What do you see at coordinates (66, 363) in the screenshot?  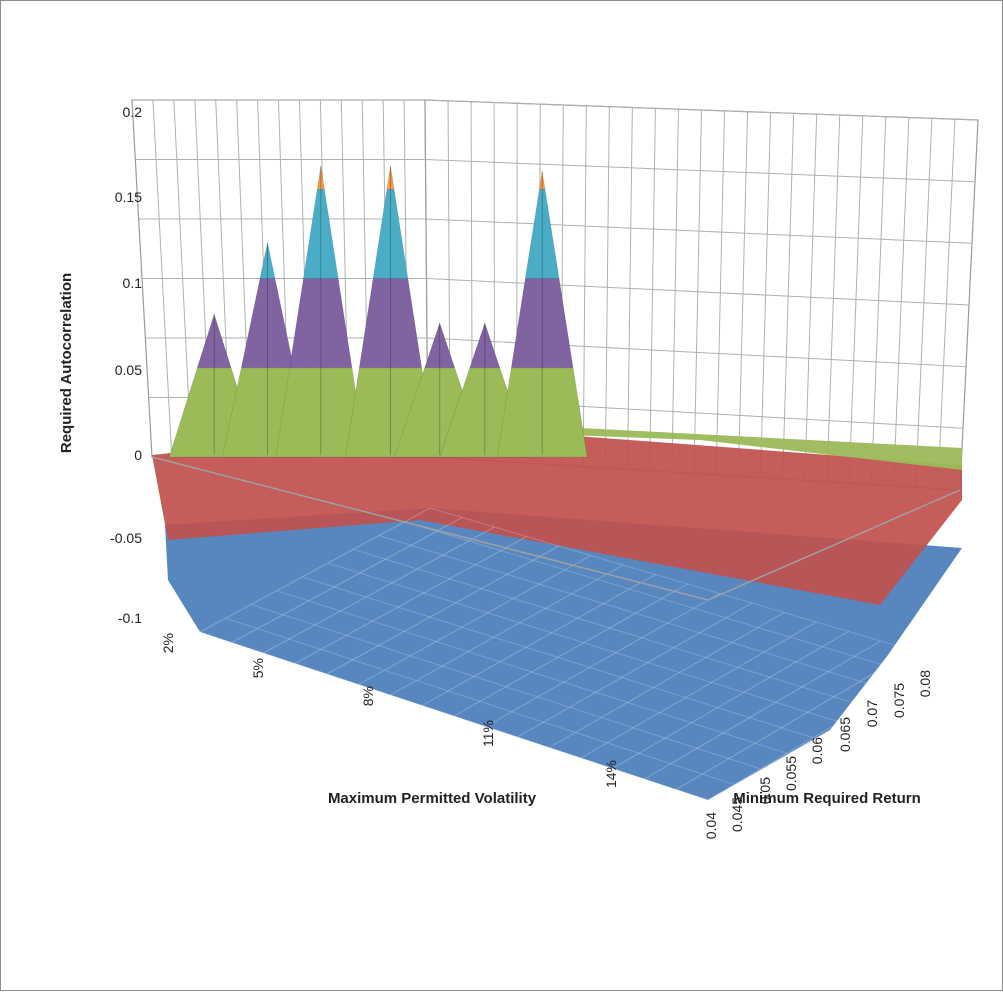 I see `z-axis-title: Required Autocorrelation` at bounding box center [66, 363].